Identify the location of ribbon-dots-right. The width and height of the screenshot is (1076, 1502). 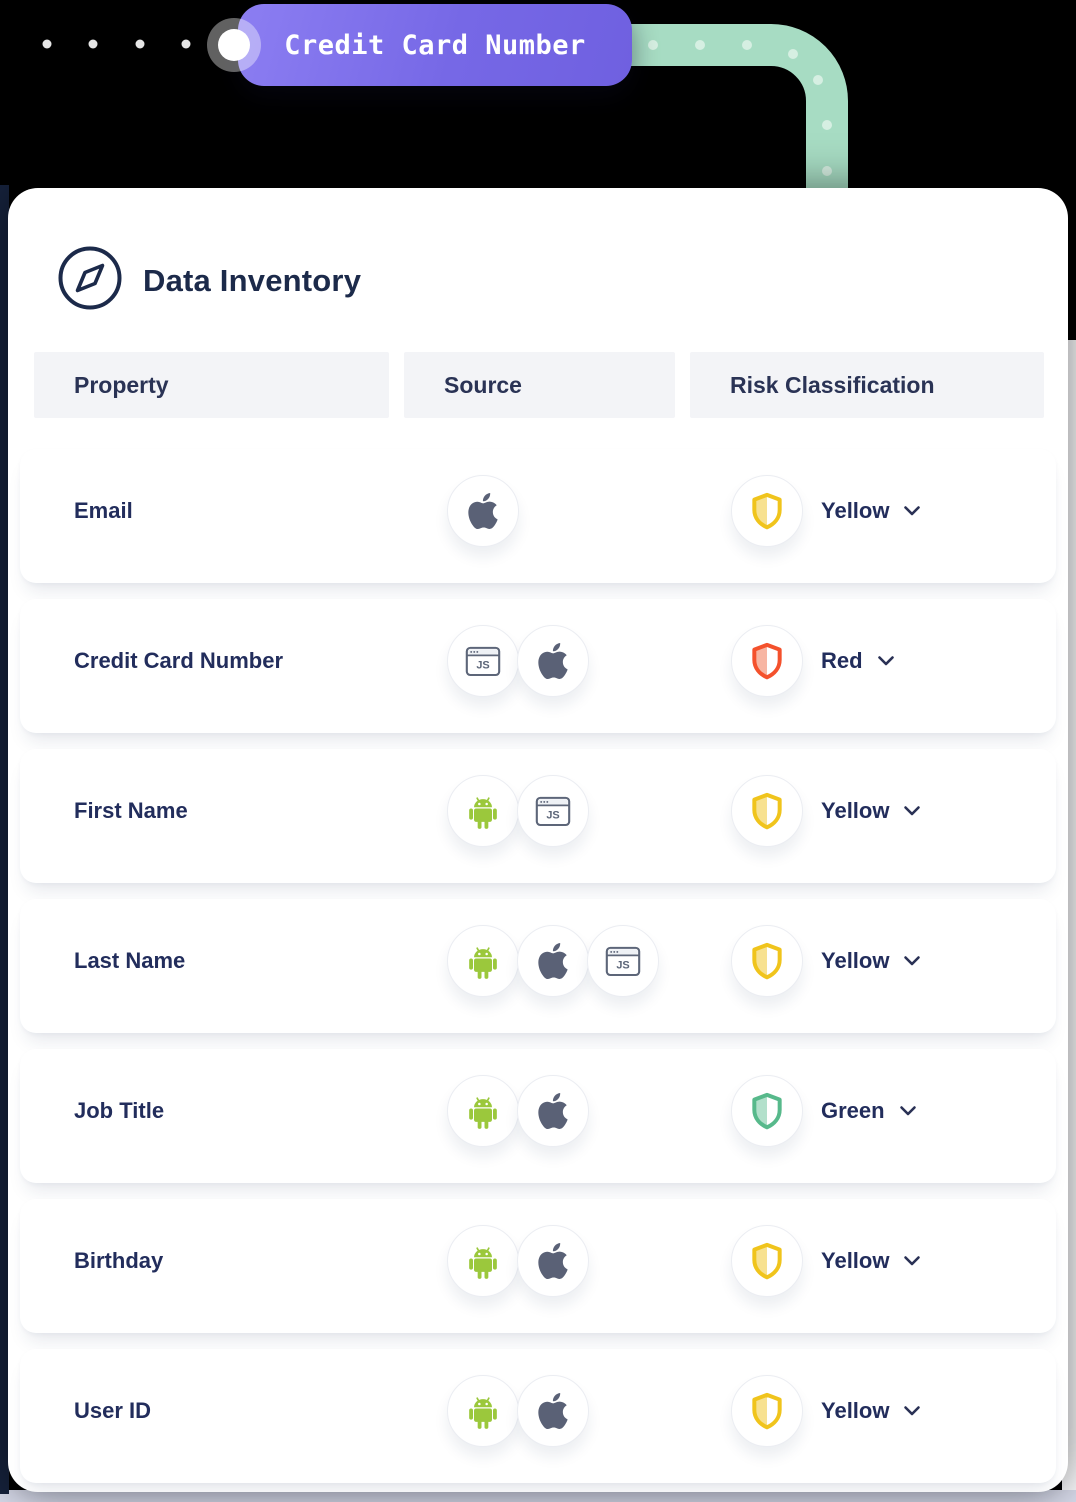
(740, 108).